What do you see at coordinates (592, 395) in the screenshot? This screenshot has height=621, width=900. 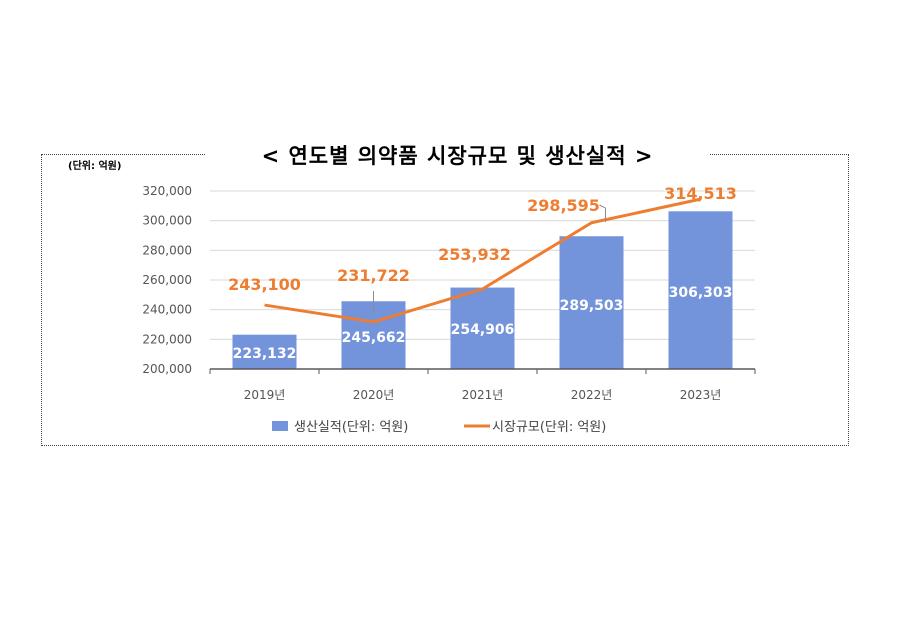 I see `x-tick-label: 2022년` at bounding box center [592, 395].